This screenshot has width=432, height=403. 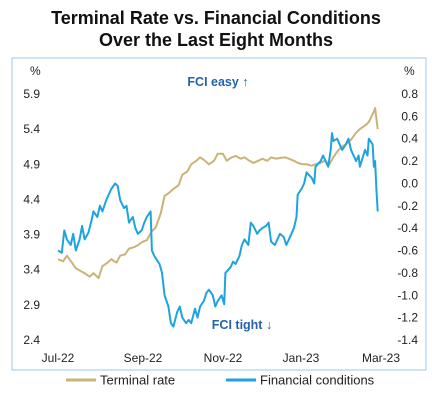 I want to click on right-tick-label: -1.4, so click(x=407, y=340).